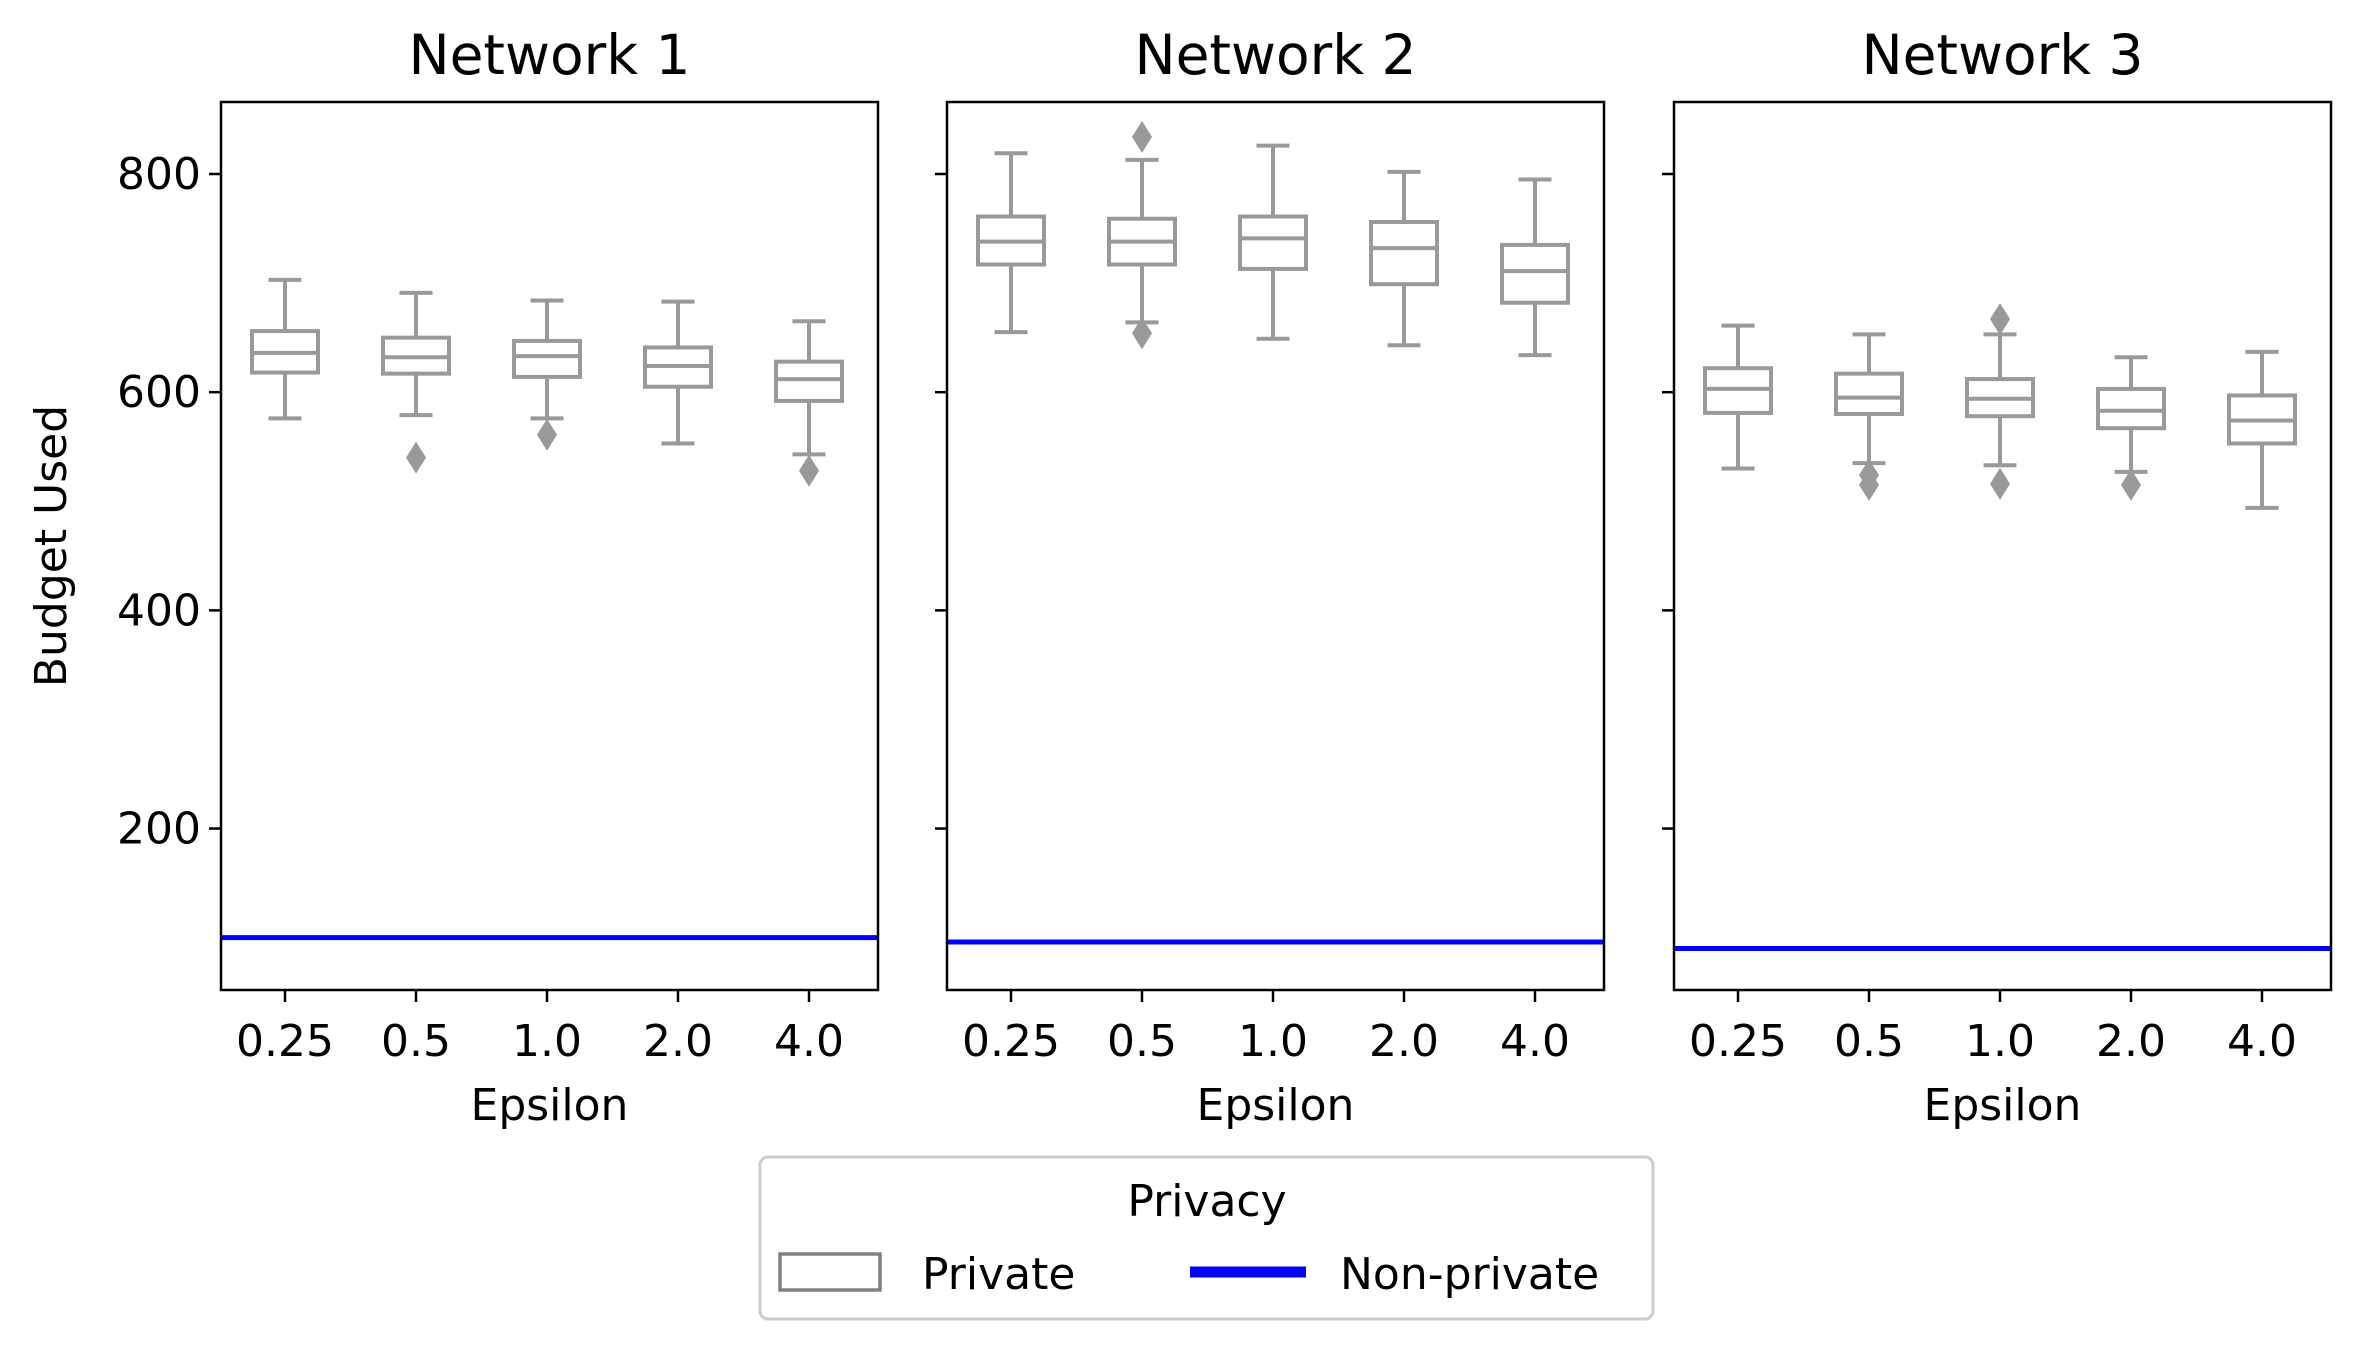 This screenshot has width=2355, height=1345. What do you see at coordinates (159, 392) in the screenshot?
I see `y-tick-label: 600` at bounding box center [159, 392].